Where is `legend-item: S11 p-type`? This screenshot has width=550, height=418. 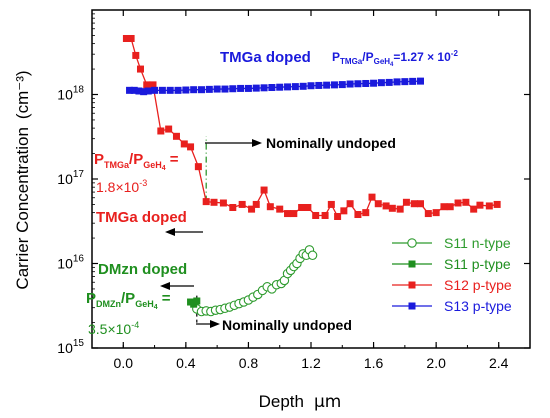
legend-item: S11 p-type is located at coordinates (451, 264).